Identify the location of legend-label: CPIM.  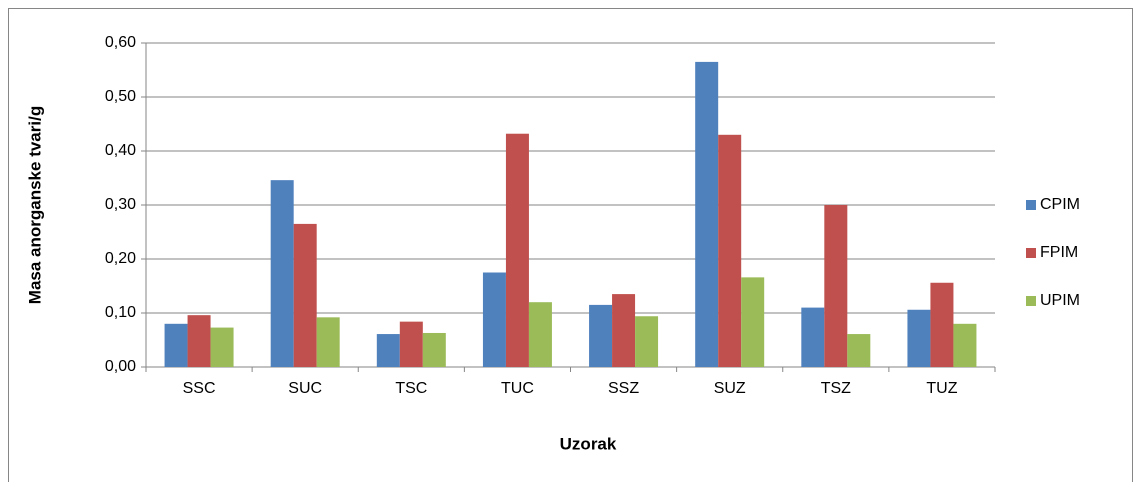
(1060, 204).